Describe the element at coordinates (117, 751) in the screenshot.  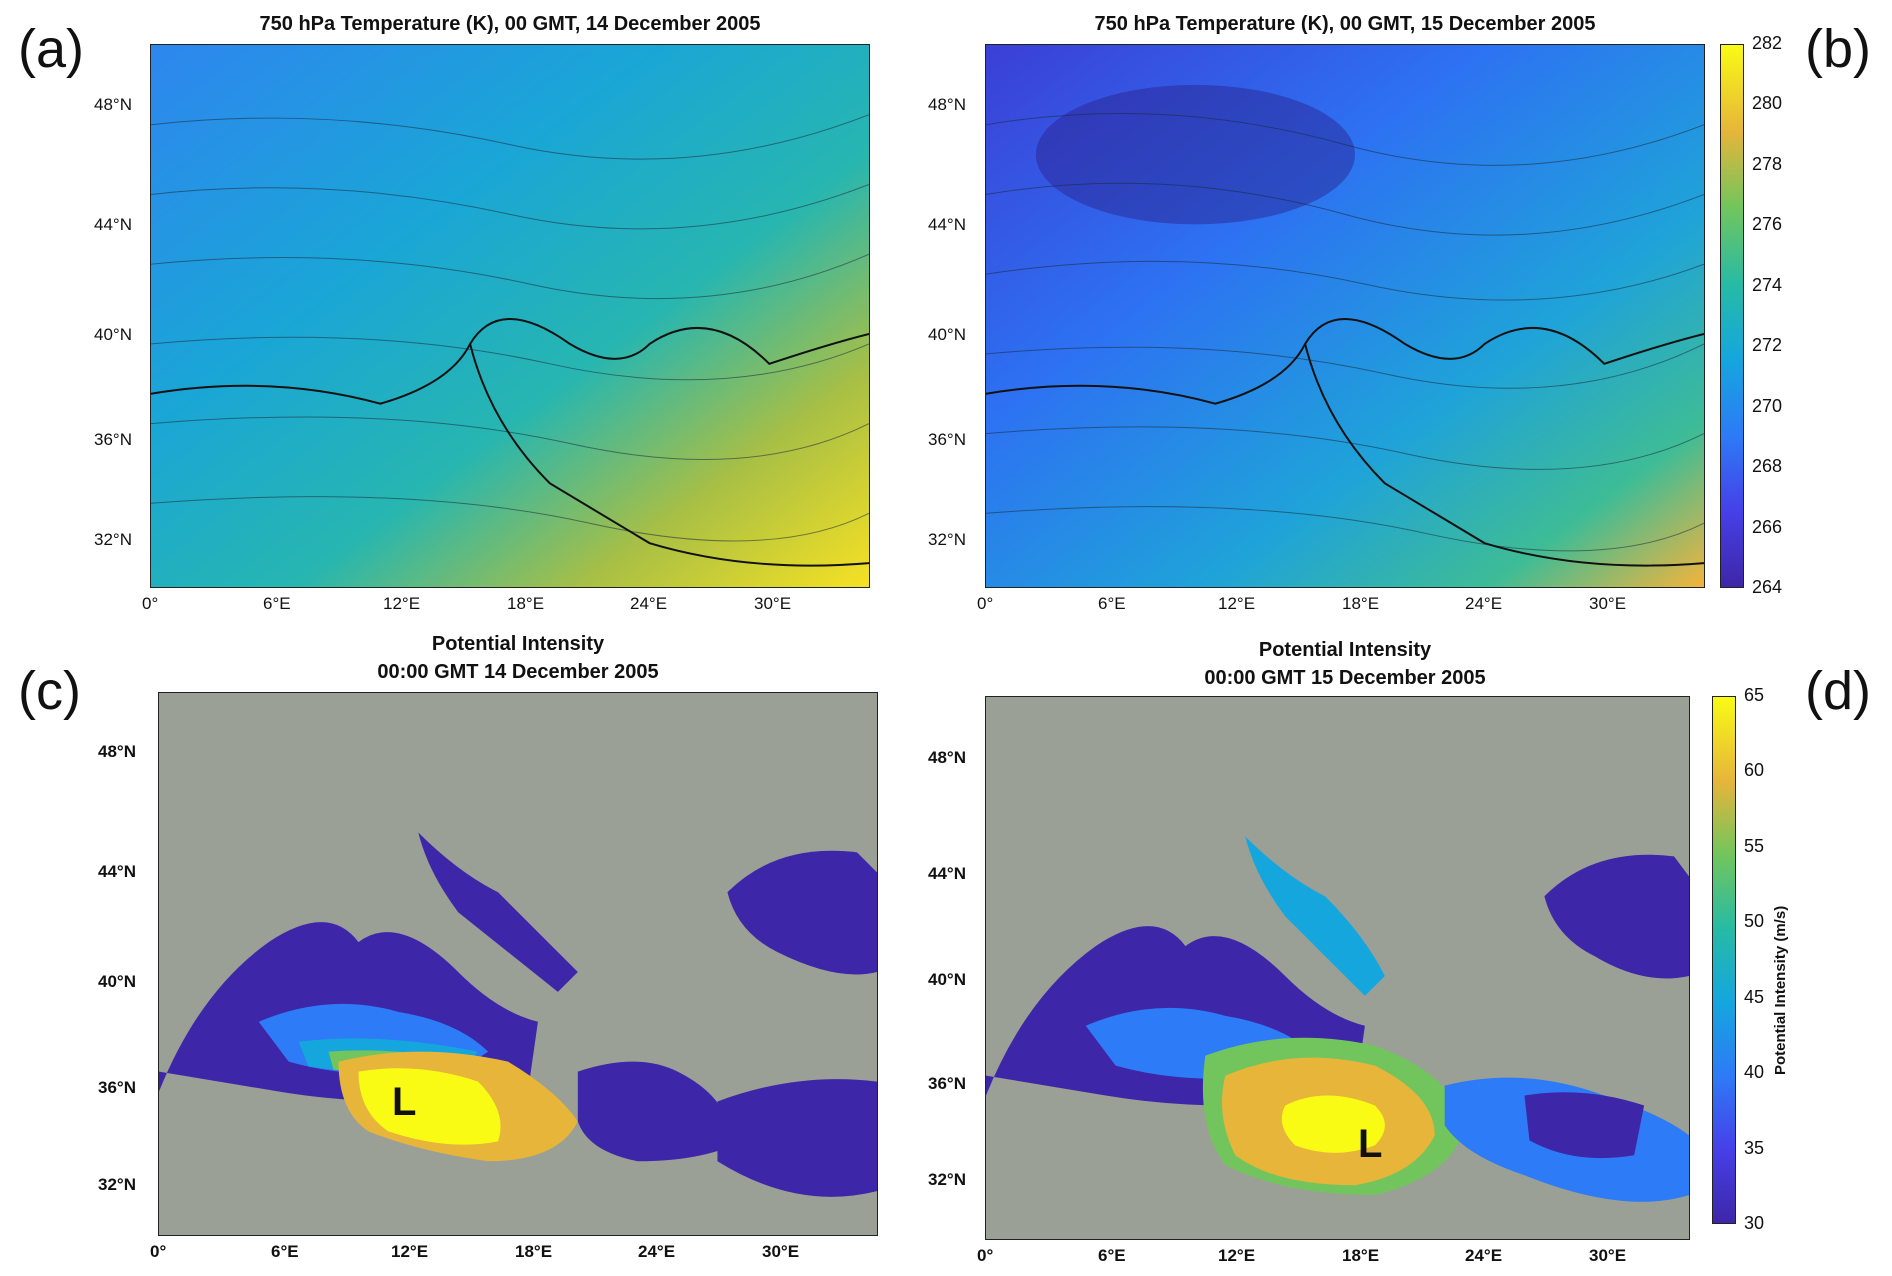
I see `lat-tick-c: 48°N` at that location.